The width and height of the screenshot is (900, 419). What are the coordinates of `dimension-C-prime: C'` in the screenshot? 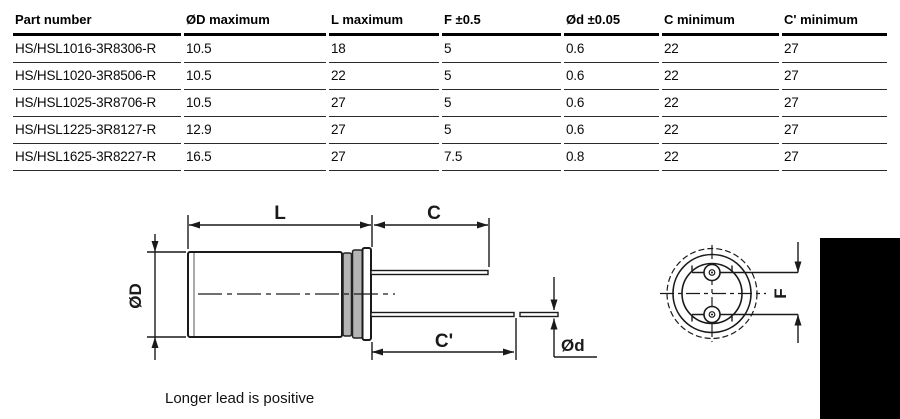 It's located at (444, 339).